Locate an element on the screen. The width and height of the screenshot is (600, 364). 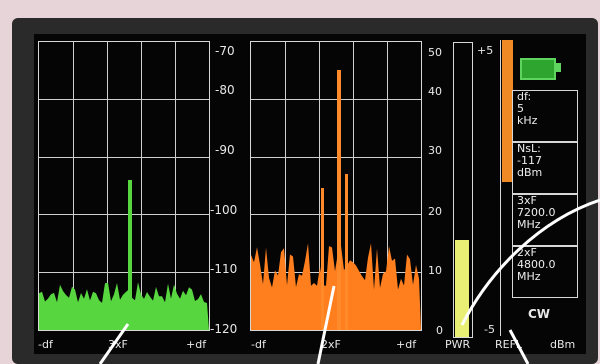
dbm-tick-label: -80 is located at coordinates (225, 90).